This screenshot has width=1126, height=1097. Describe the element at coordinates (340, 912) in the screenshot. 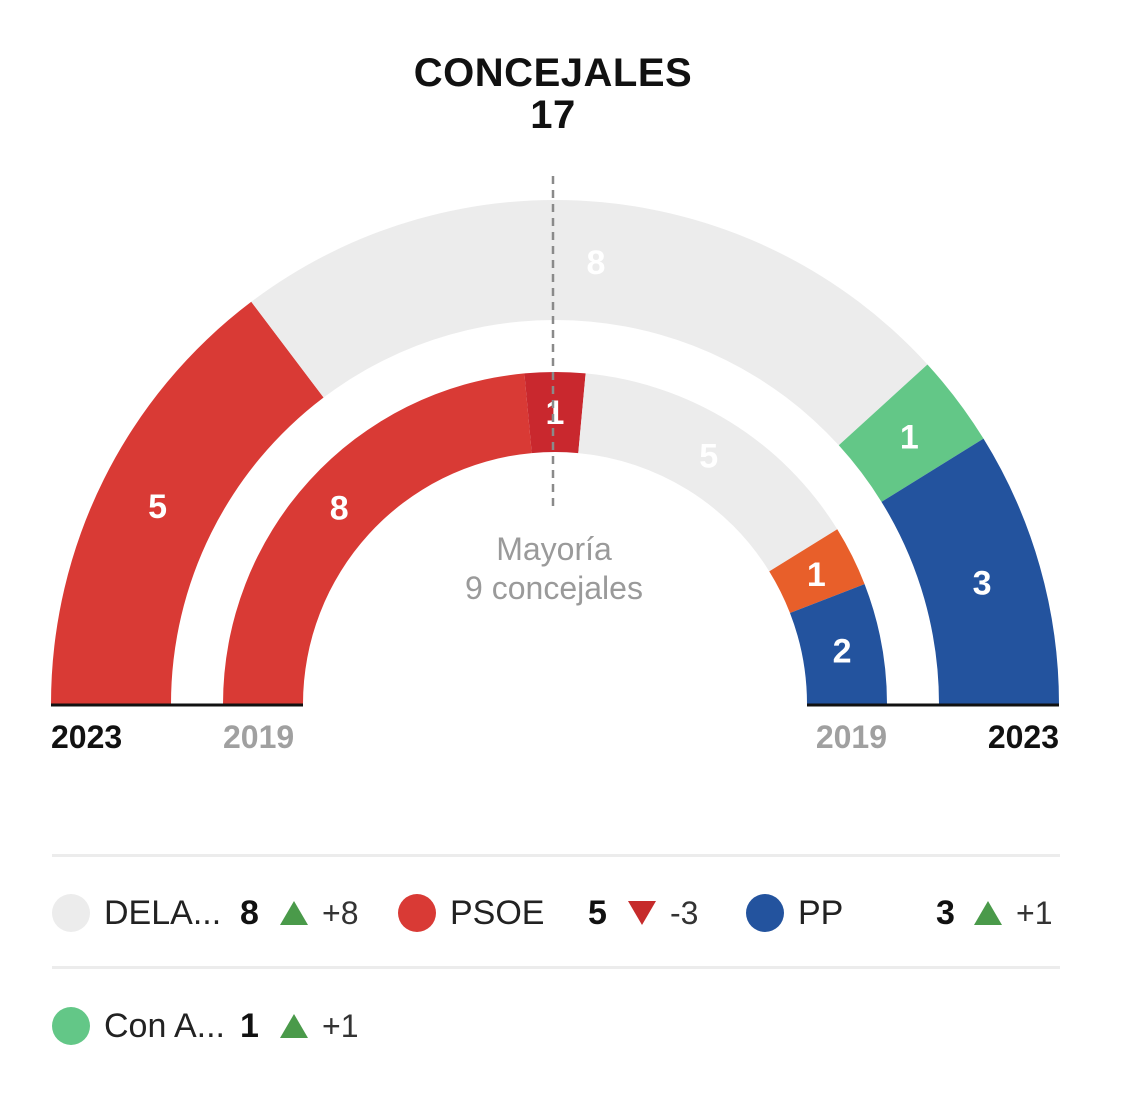

I see `legend-change-value: +8` at that location.